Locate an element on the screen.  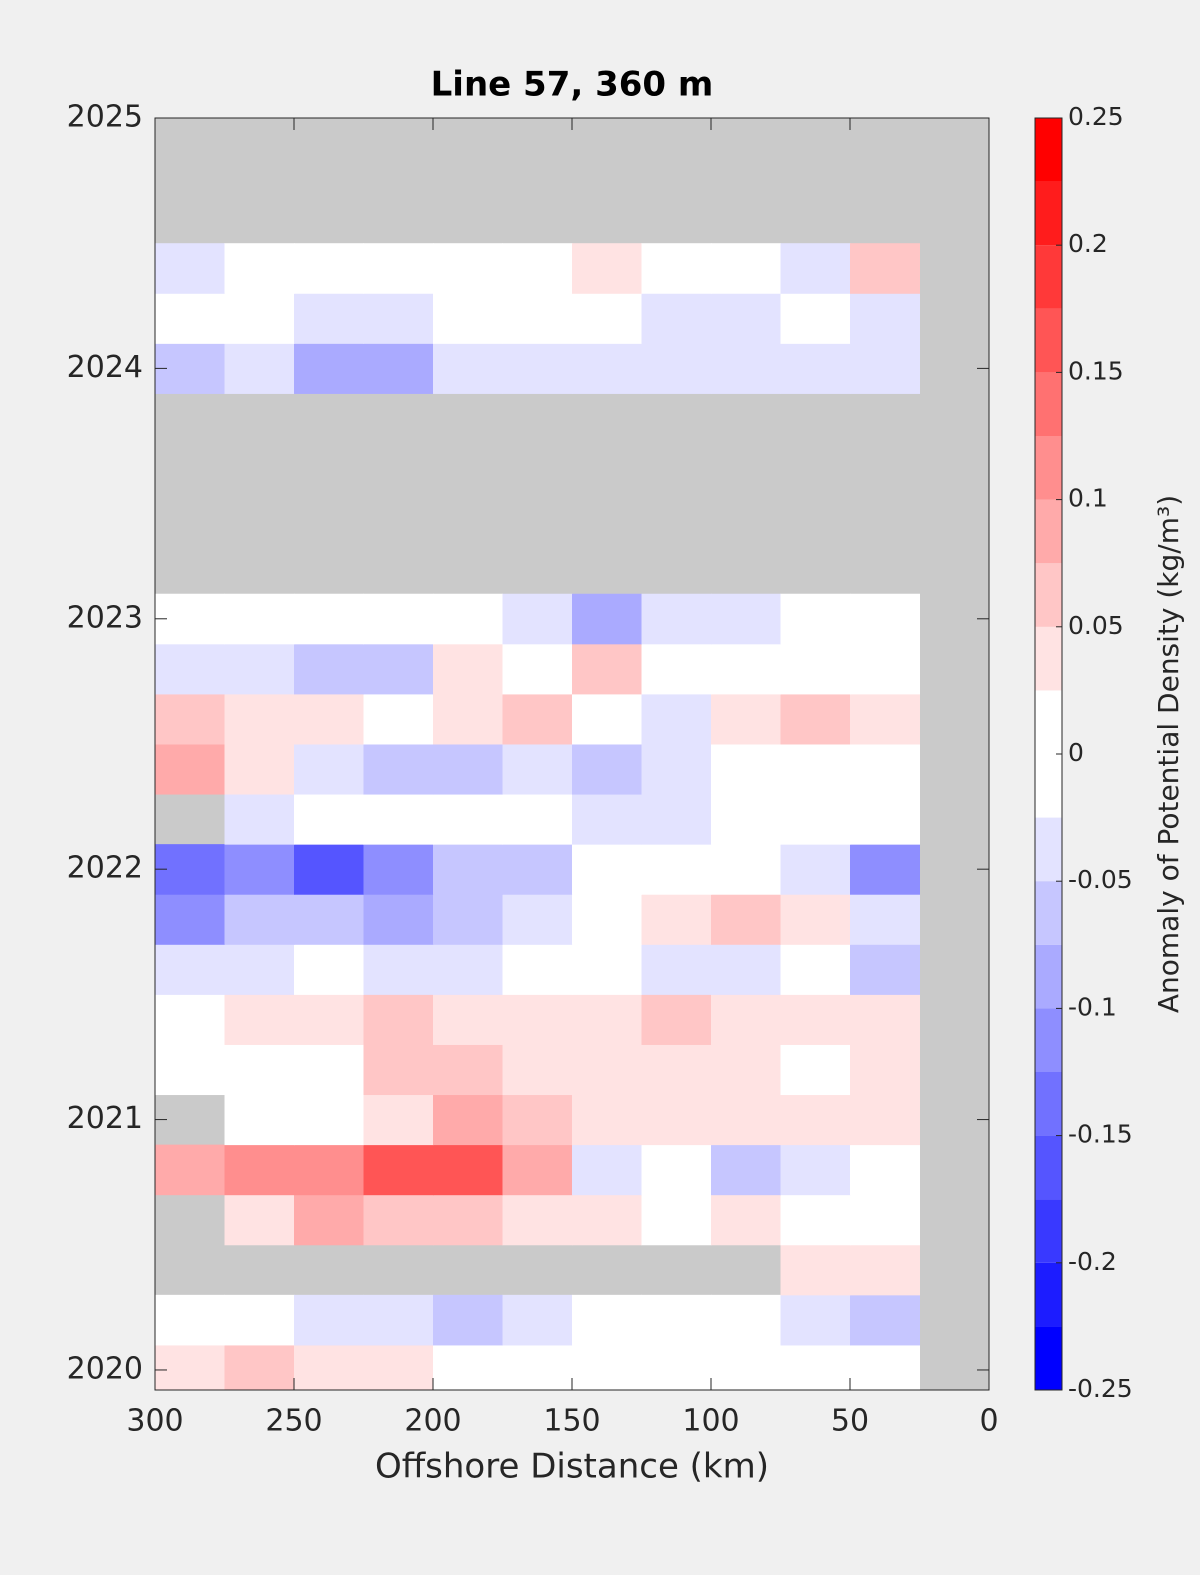
x-tick-label: 300 is located at coordinates (154, 1421).